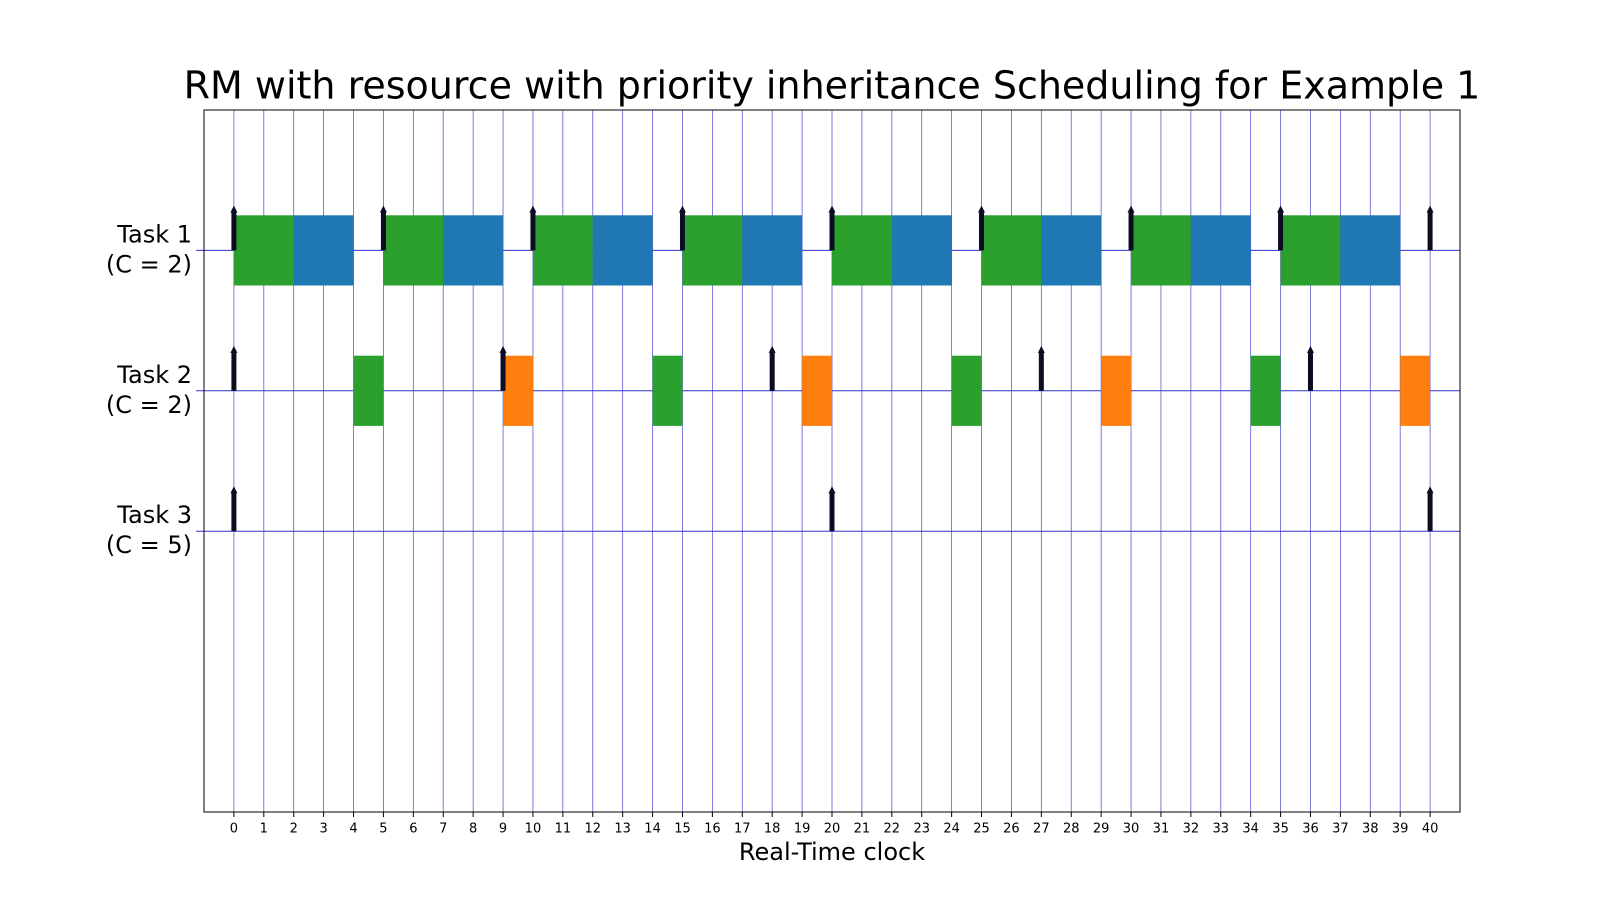  Describe the element at coordinates (712, 829) in the screenshot. I see `x-tick-label: 16` at that location.